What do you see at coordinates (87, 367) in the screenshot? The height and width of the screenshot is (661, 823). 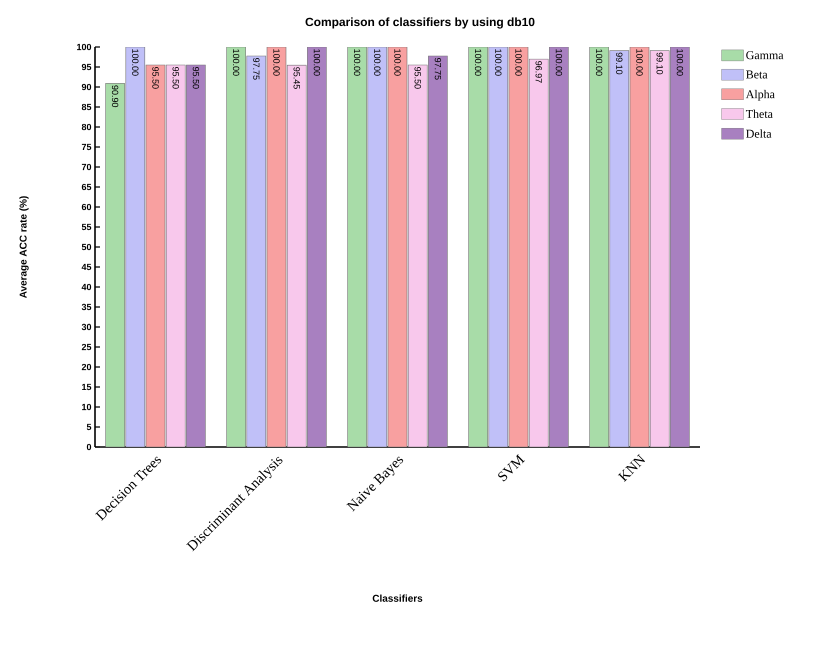 I see `y-tick-label: 20` at bounding box center [87, 367].